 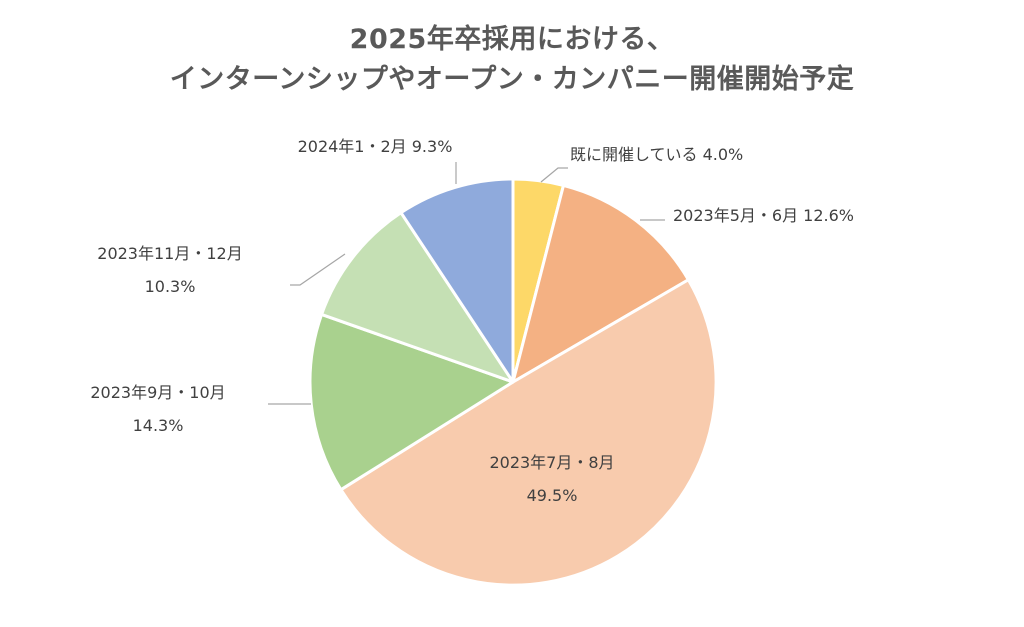 I want to click on data-label-text: 2024年1・2月 9.3%, so click(x=375, y=146).